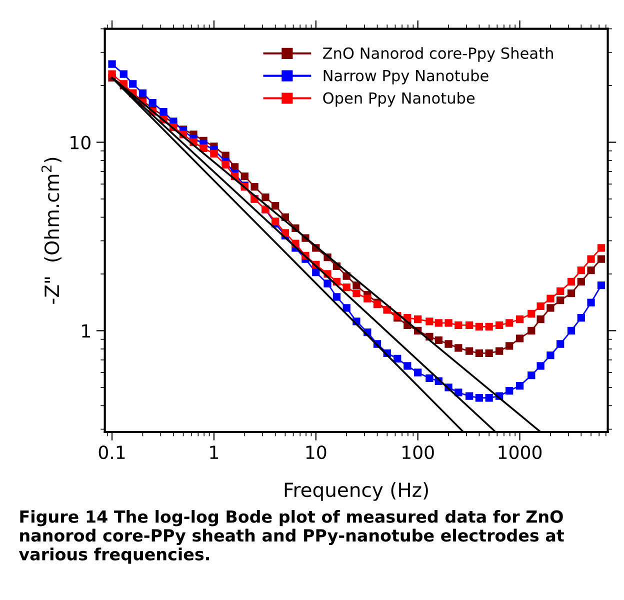 This screenshot has width=624, height=600. What do you see at coordinates (111, 453) in the screenshot?
I see `x-tick-label: 0.1` at bounding box center [111, 453].